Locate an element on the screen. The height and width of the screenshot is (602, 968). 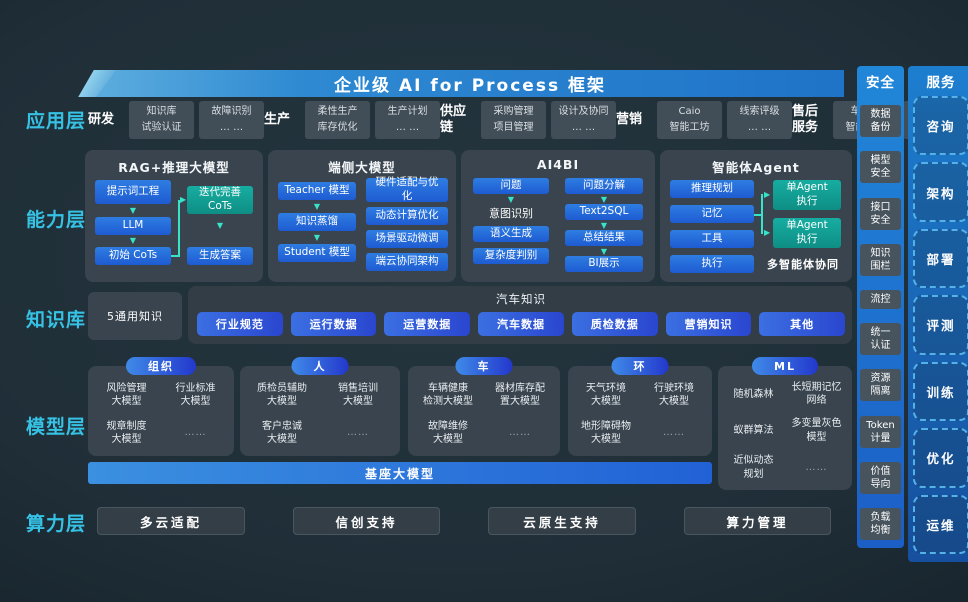
knowledge-pill: 行业规范 is located at coordinates (240, 324).